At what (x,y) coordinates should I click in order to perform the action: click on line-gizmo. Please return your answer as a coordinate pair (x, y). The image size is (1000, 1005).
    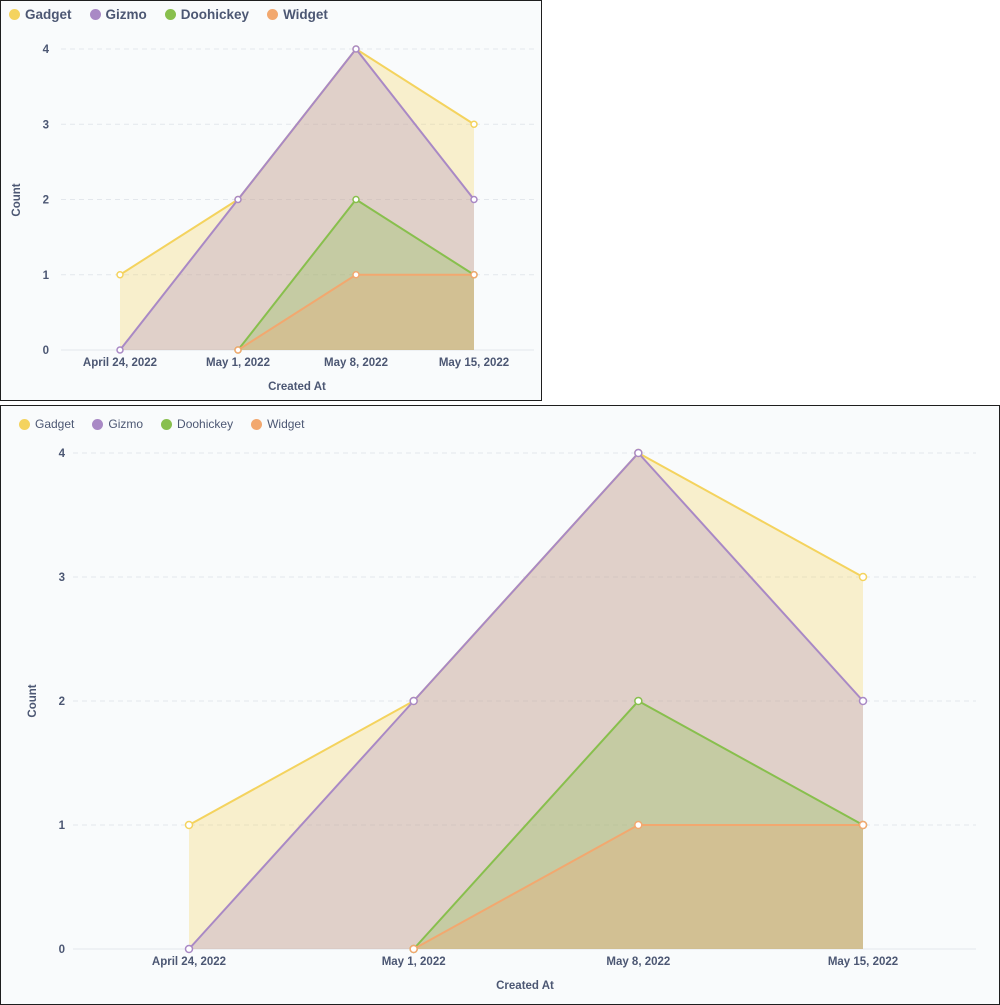
    Looking at the image, I should click on (297, 199).